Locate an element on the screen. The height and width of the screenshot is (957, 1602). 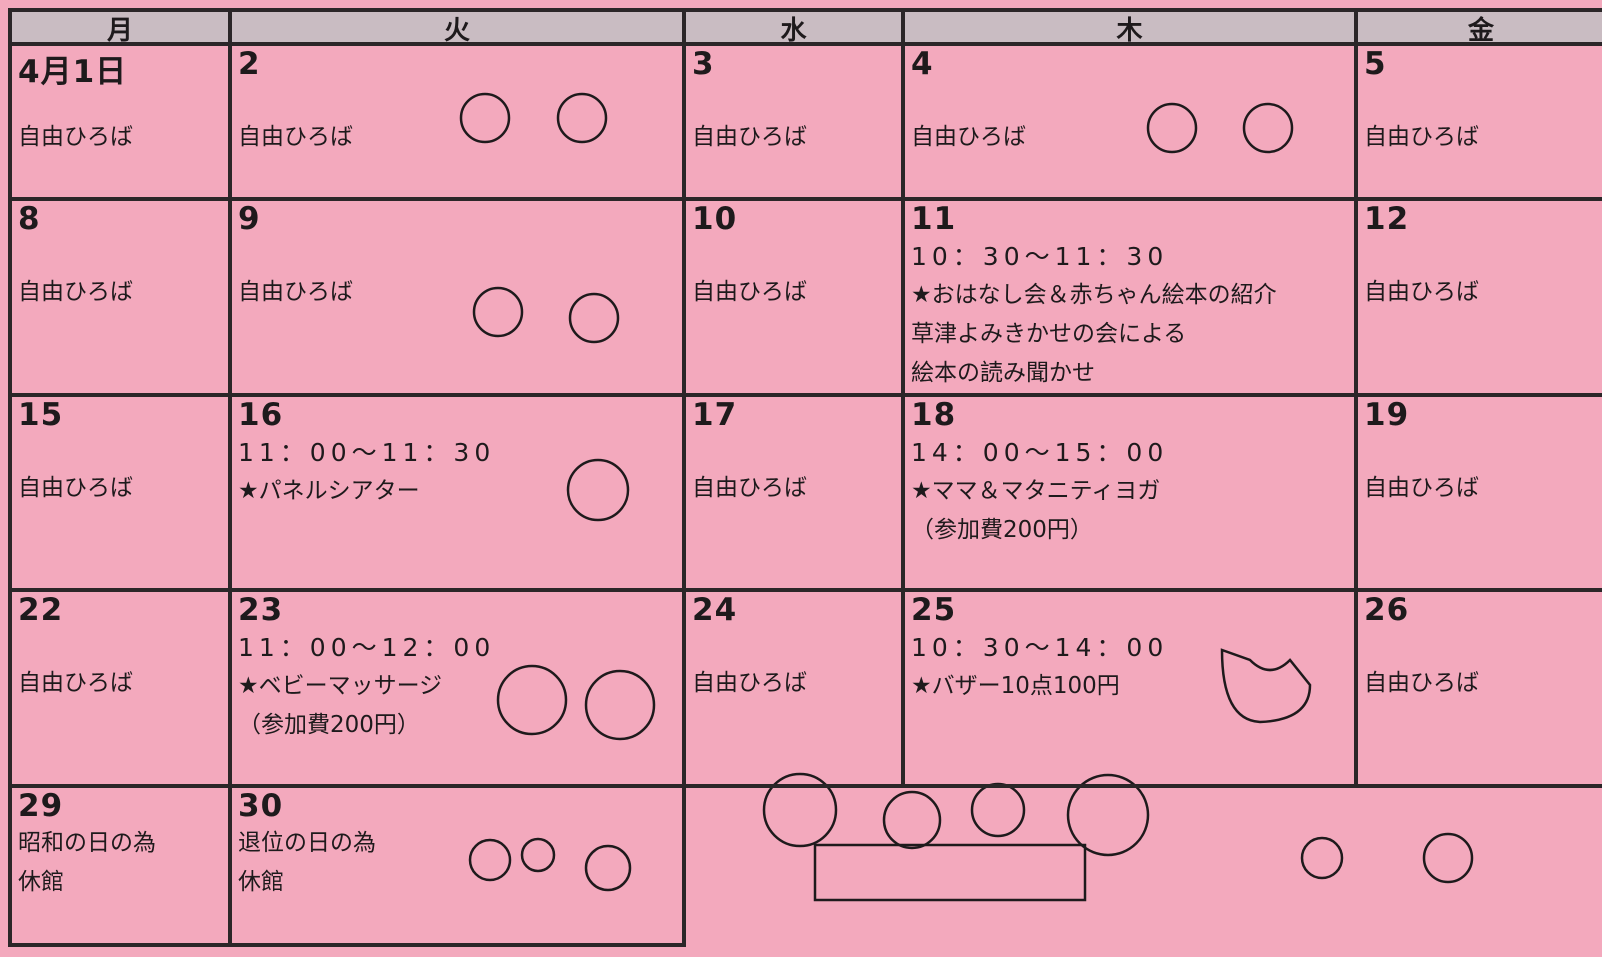
day-cell: 2 自由ひろば is located at coordinates (457, 121).